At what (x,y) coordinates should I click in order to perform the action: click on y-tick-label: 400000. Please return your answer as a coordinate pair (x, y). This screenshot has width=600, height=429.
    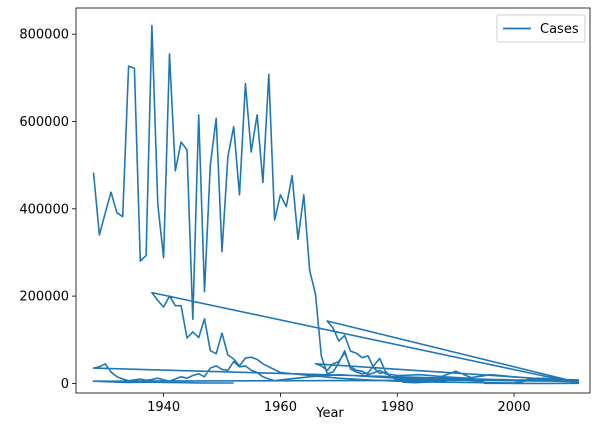
    Looking at the image, I should click on (44, 209).